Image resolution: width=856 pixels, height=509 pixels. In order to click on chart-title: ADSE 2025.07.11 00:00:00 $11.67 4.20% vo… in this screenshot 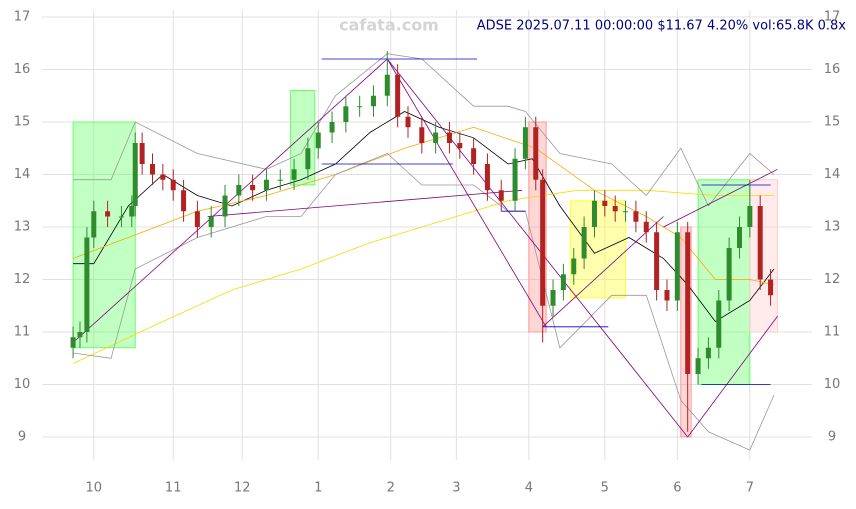, I will do `click(662, 26)`.